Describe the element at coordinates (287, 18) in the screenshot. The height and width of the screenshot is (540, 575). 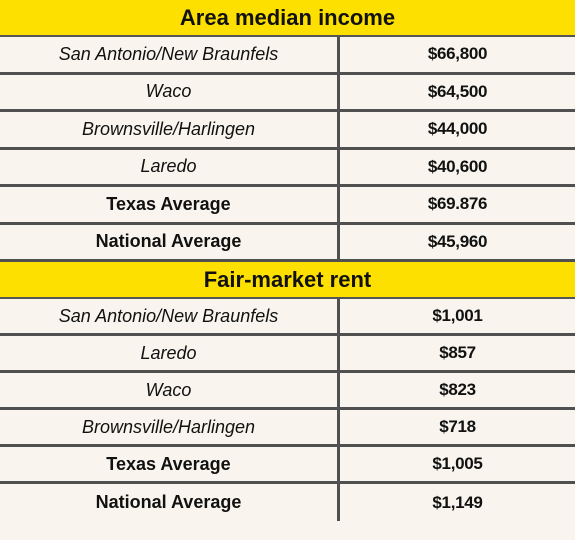
I see `section-header-income: Area median income` at that location.